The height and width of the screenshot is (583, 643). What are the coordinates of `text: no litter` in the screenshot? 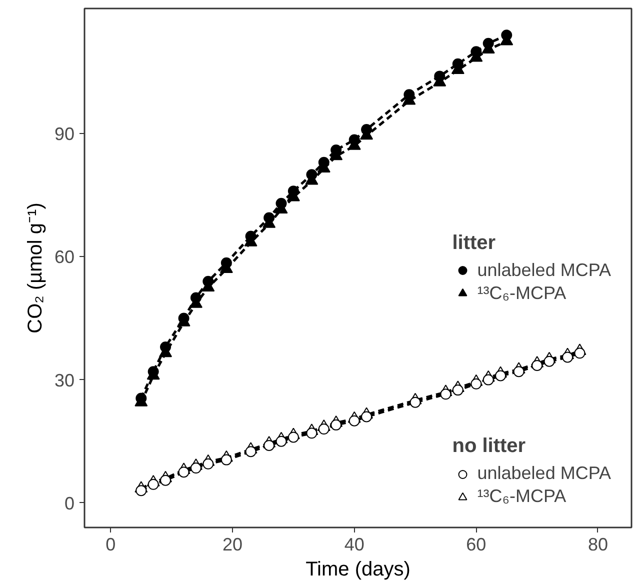 It's located at (489, 446).